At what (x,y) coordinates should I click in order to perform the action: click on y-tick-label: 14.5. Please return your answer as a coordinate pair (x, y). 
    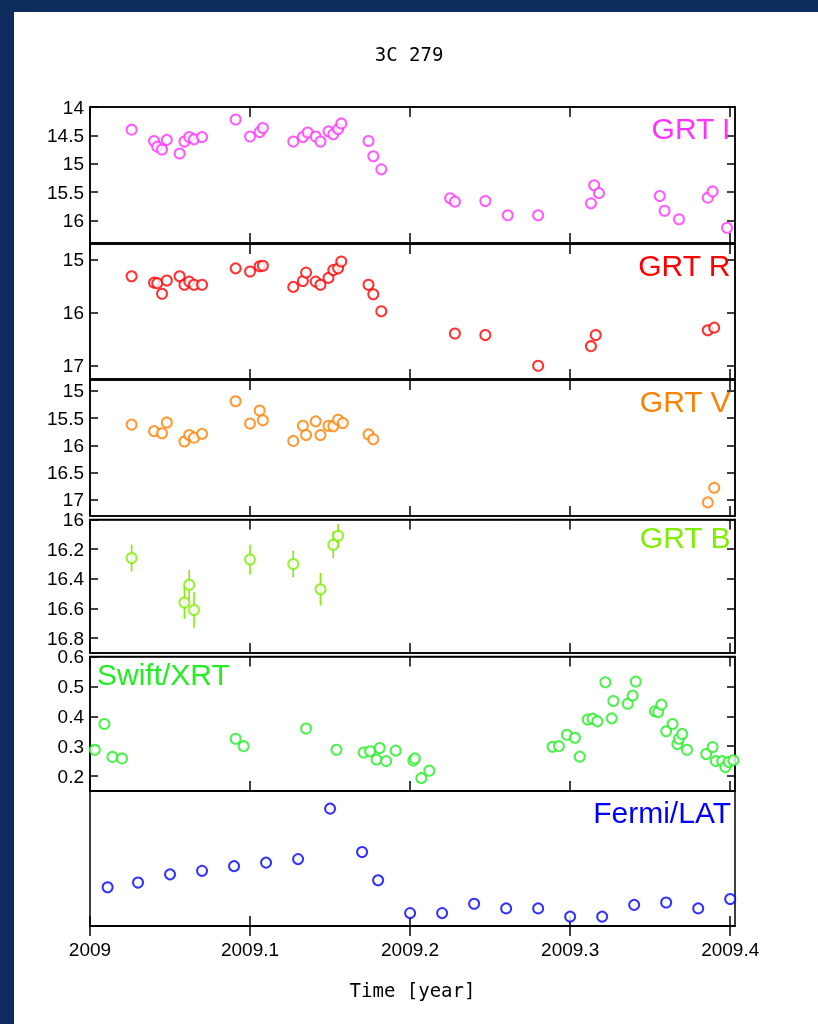
    Looking at the image, I should click on (65, 135).